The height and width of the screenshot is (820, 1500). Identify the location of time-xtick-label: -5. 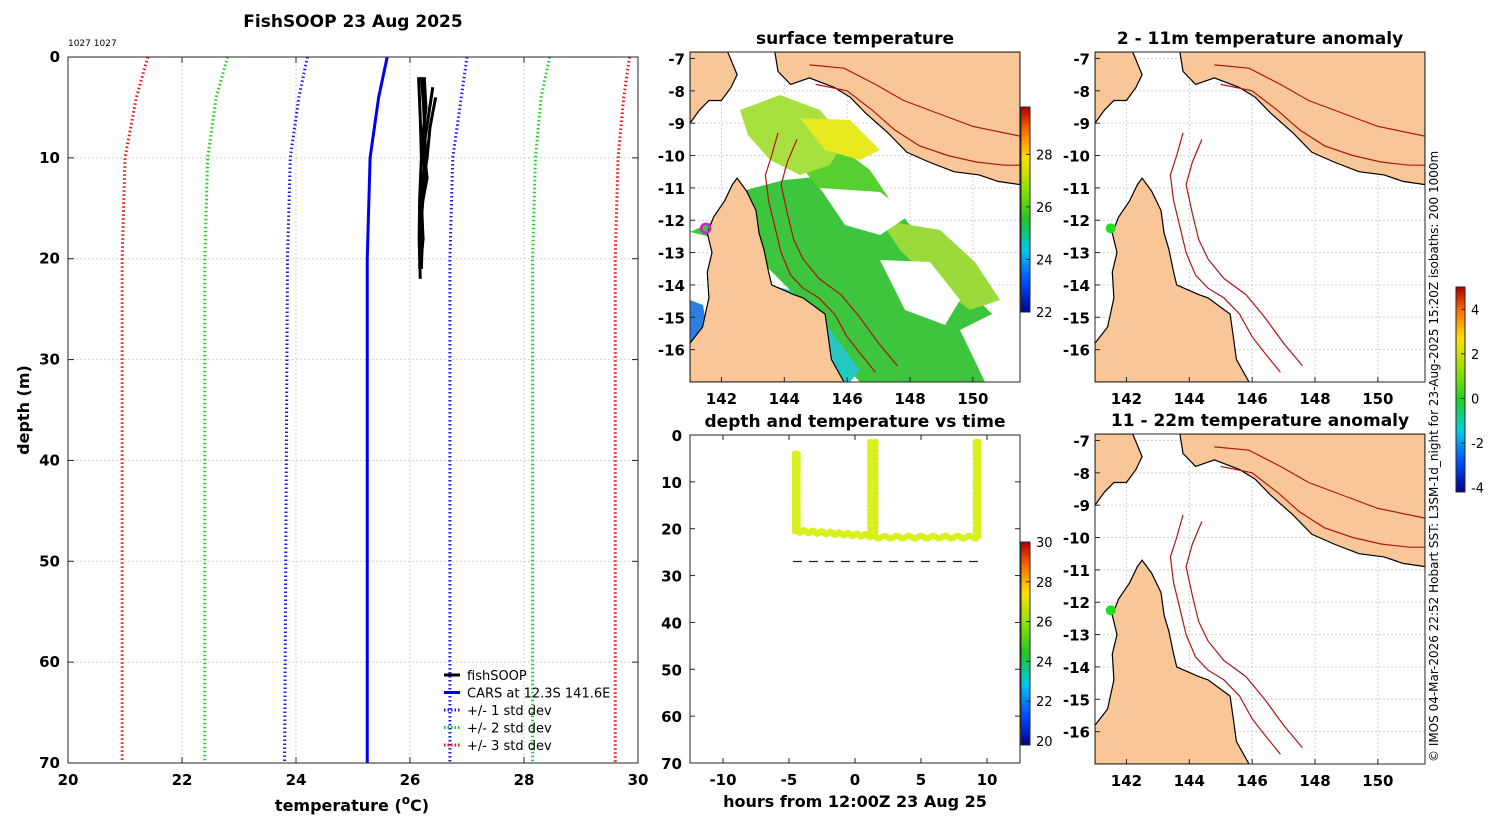
(789, 780).